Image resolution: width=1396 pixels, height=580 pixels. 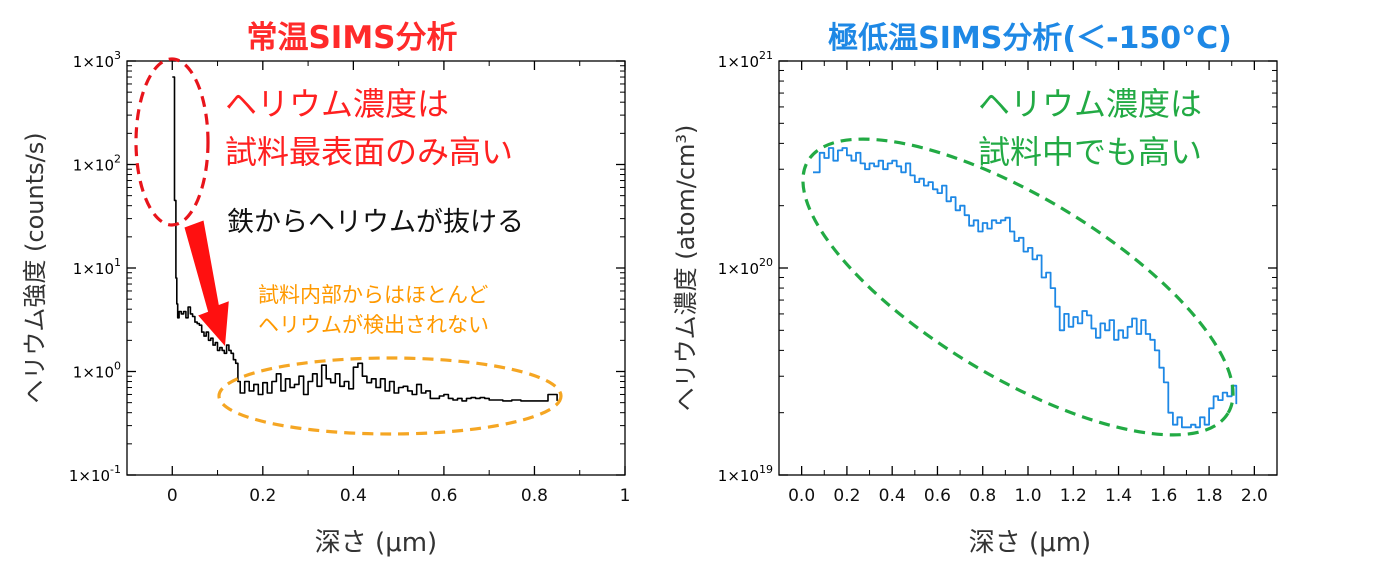 What do you see at coordinates (35, 267) in the screenshot?
I see `left-y-axis-label: ヘリウム強度 (counts/s)` at bounding box center [35, 267].